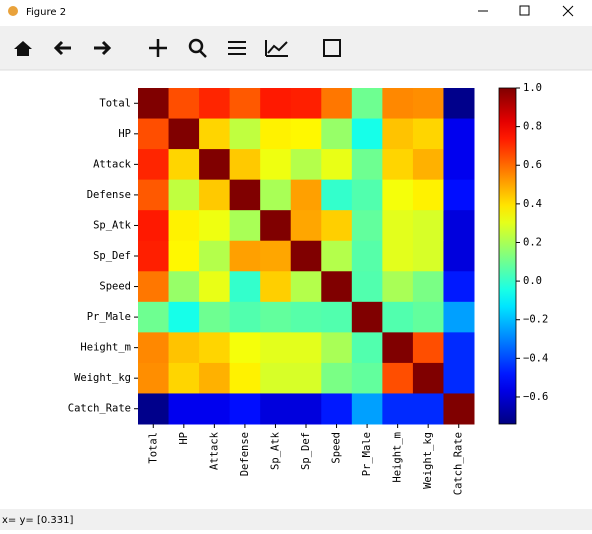 Image resolution: width=592 pixels, height=534 pixels. What do you see at coordinates (291, 11) in the screenshot?
I see `title-bar: Figure 2` at bounding box center [291, 11].